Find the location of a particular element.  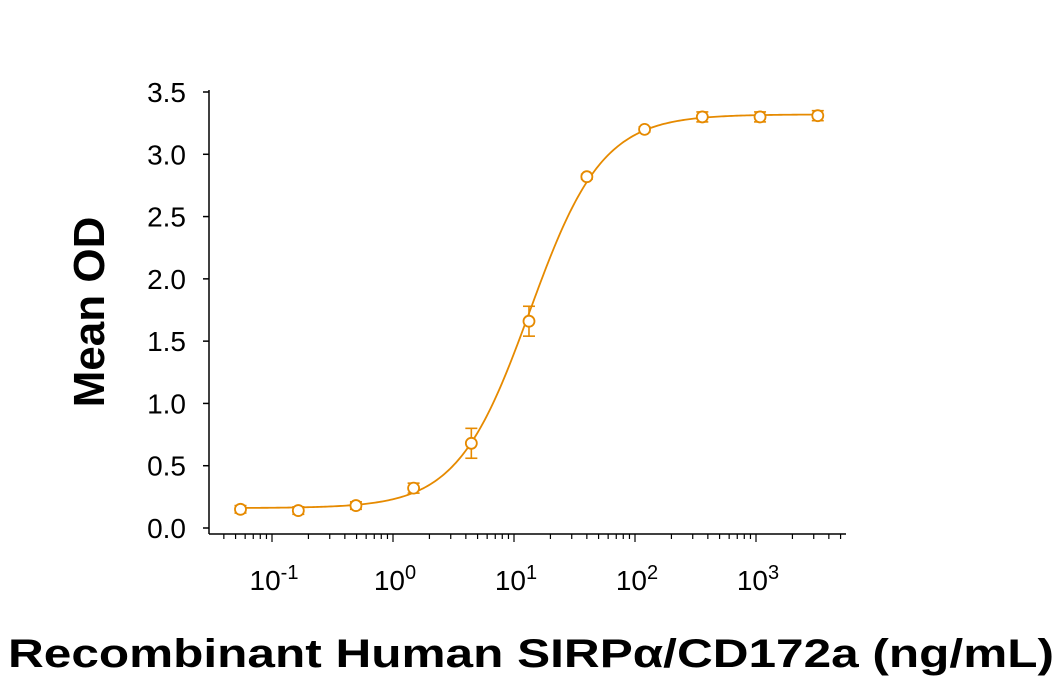

x-tick-label: 10⁻¹ is located at coordinates (274, 579).